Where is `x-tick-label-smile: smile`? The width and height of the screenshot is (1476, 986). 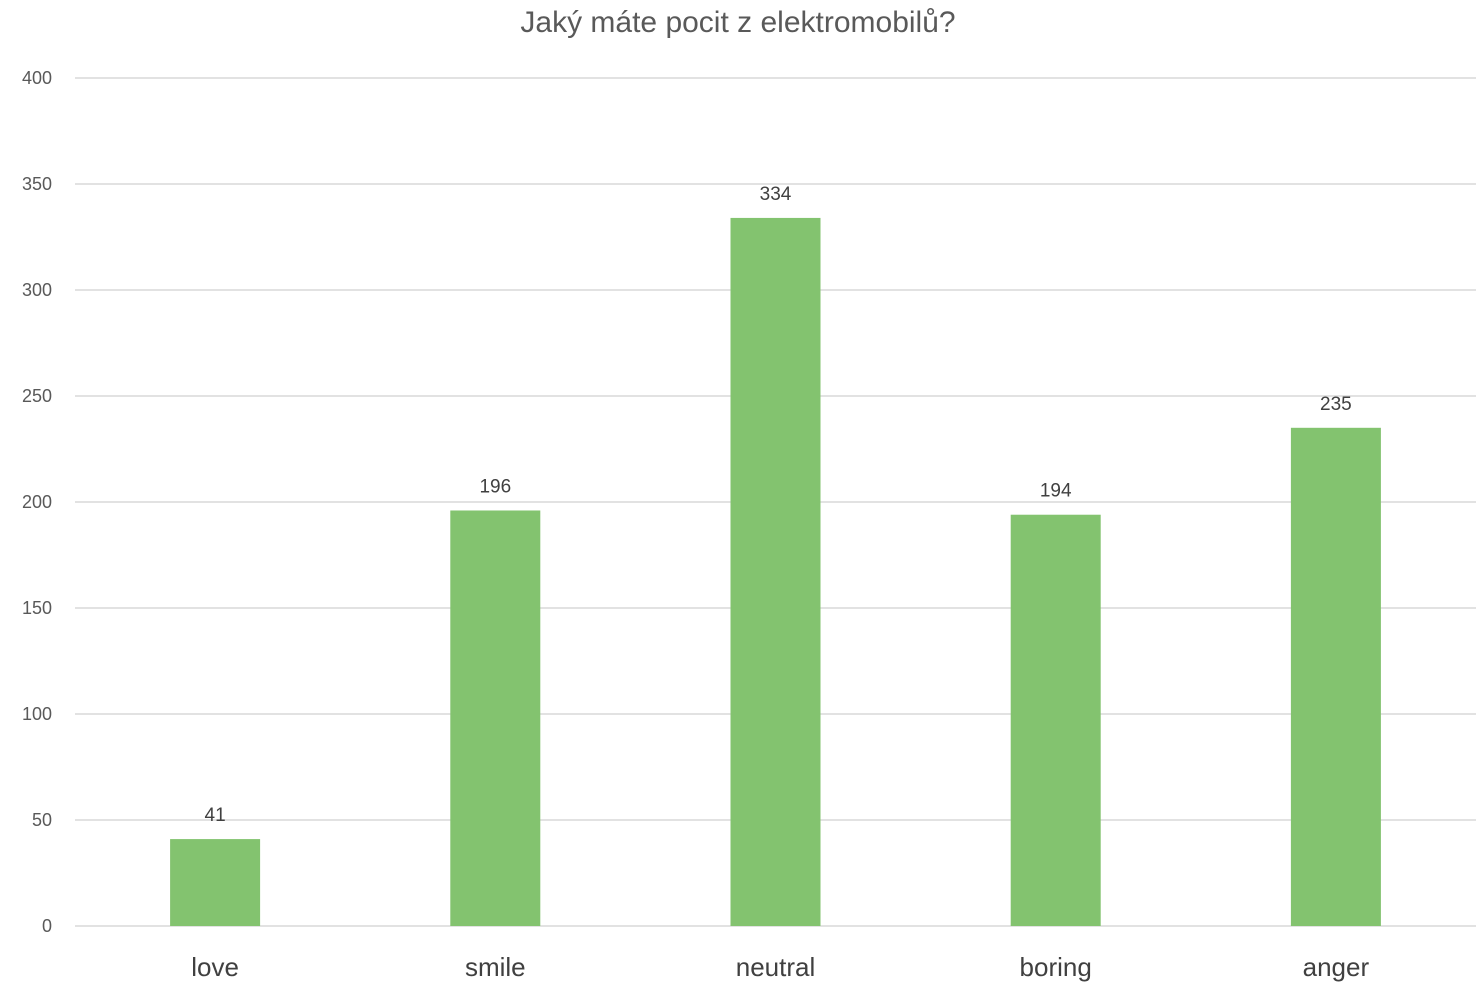 x-tick-label-smile: smile is located at coordinates (495, 967).